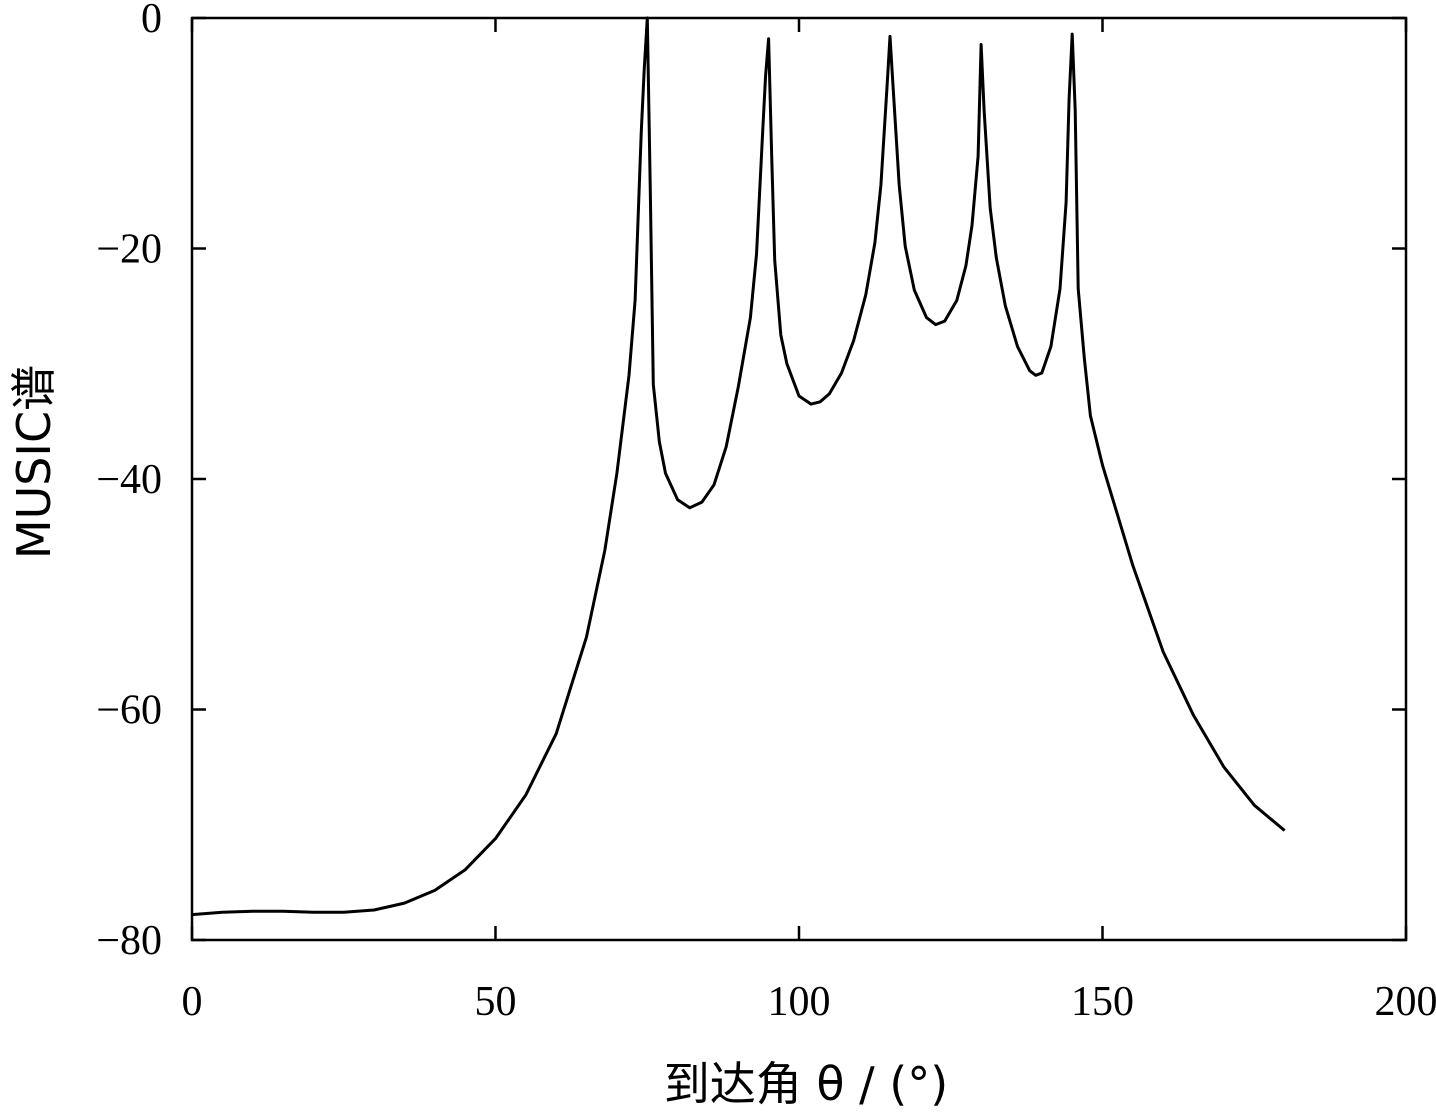 The image size is (1436, 1115). What do you see at coordinates (129, 250) in the screenshot?
I see `y-tick-label: −20` at bounding box center [129, 250].